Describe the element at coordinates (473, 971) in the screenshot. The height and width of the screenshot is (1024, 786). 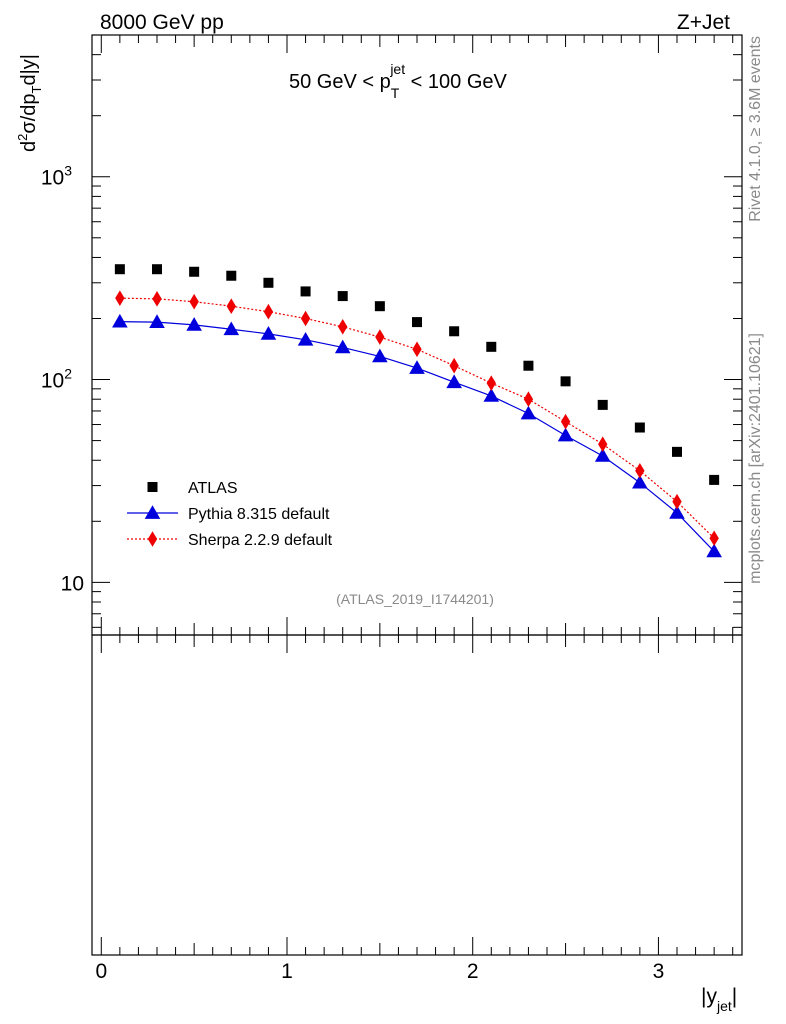
I see `x-tick-label: 2` at that location.